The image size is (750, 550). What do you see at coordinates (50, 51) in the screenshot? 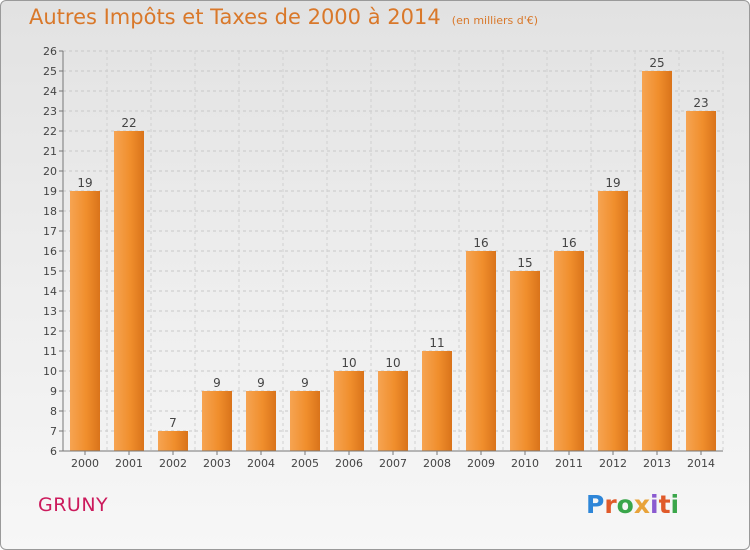
I see `y-tick-label: 26` at bounding box center [50, 51].